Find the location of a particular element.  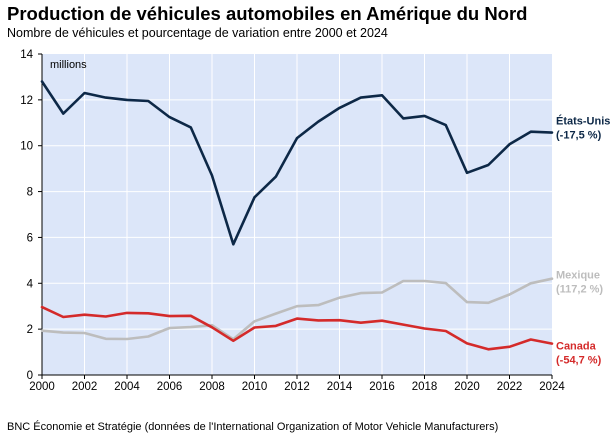

y-tick-label: 12 is located at coordinates (26, 101).